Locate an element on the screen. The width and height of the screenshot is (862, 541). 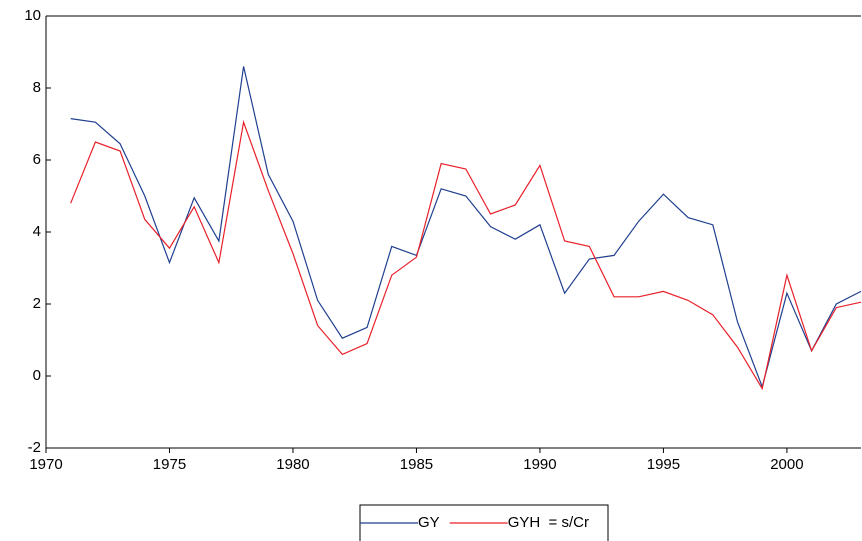
x-tick-label: 2000 is located at coordinates (786, 464).